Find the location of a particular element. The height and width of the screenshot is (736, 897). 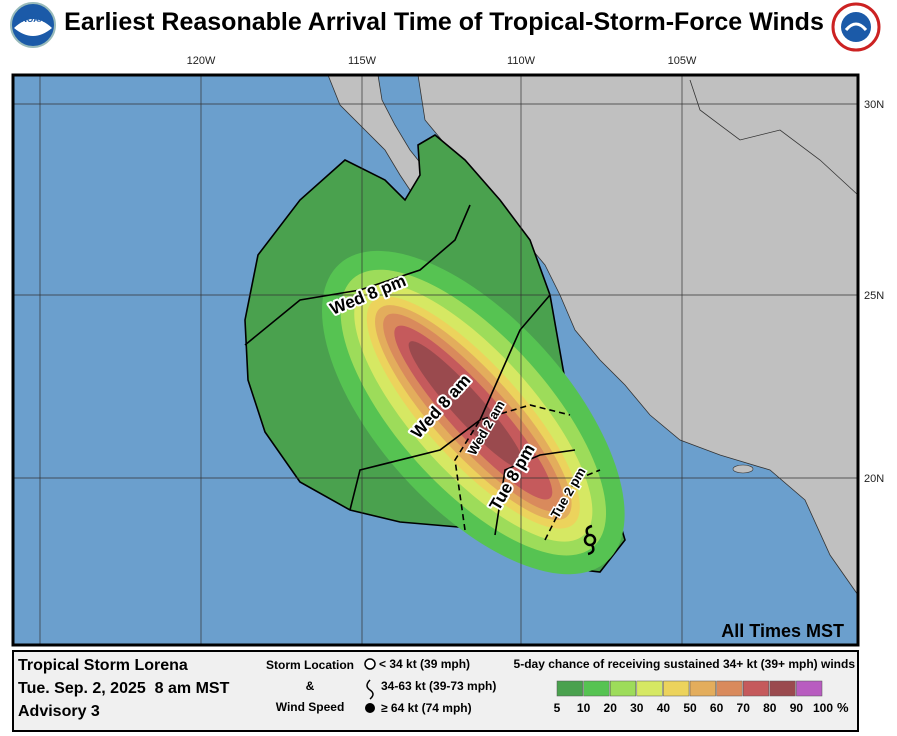

svg-text: NOAA is located at coordinates (33, 19).